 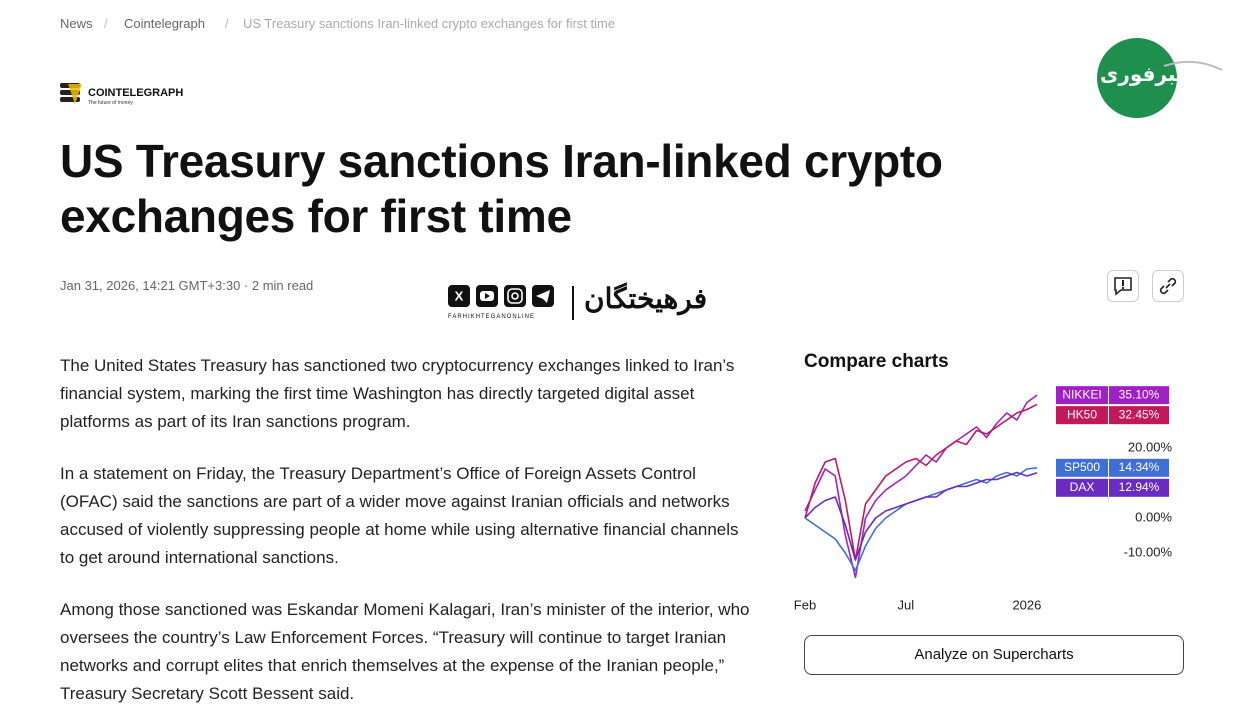 I want to click on corner-logo-text: خبرفوری, so click(x=1145, y=74).